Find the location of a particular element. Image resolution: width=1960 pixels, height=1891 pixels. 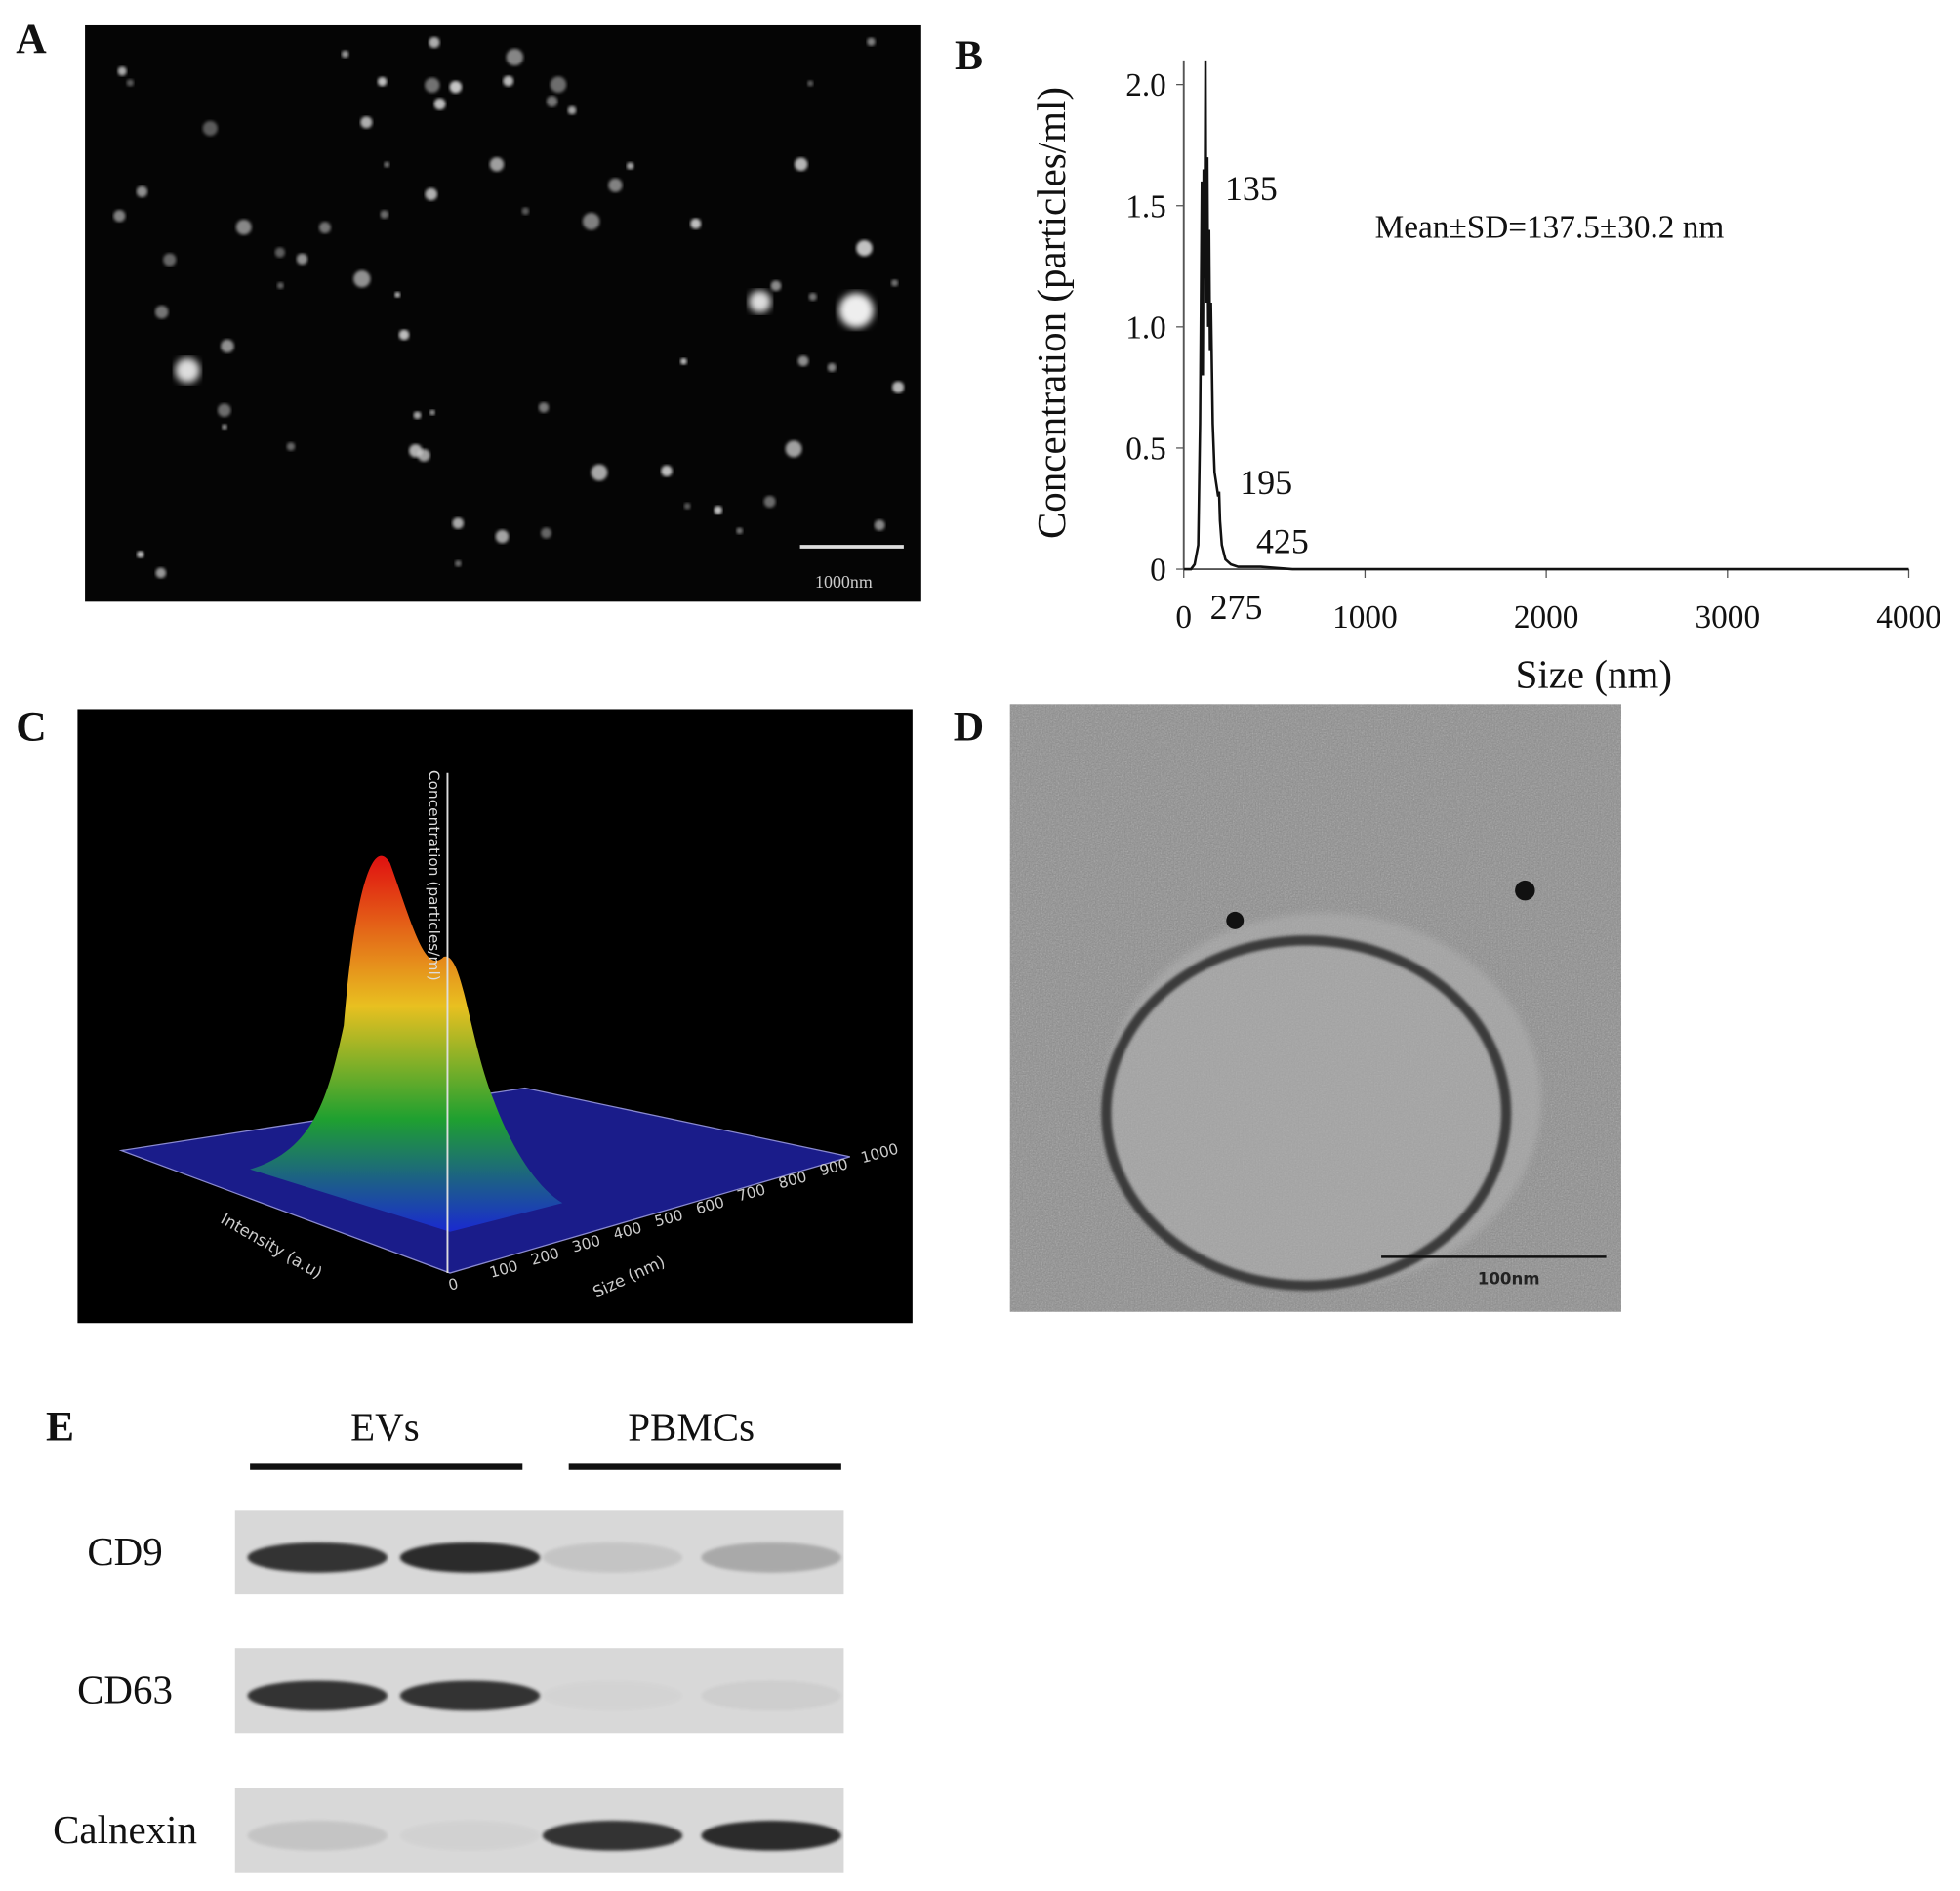

panel-label: D is located at coordinates (969, 727).